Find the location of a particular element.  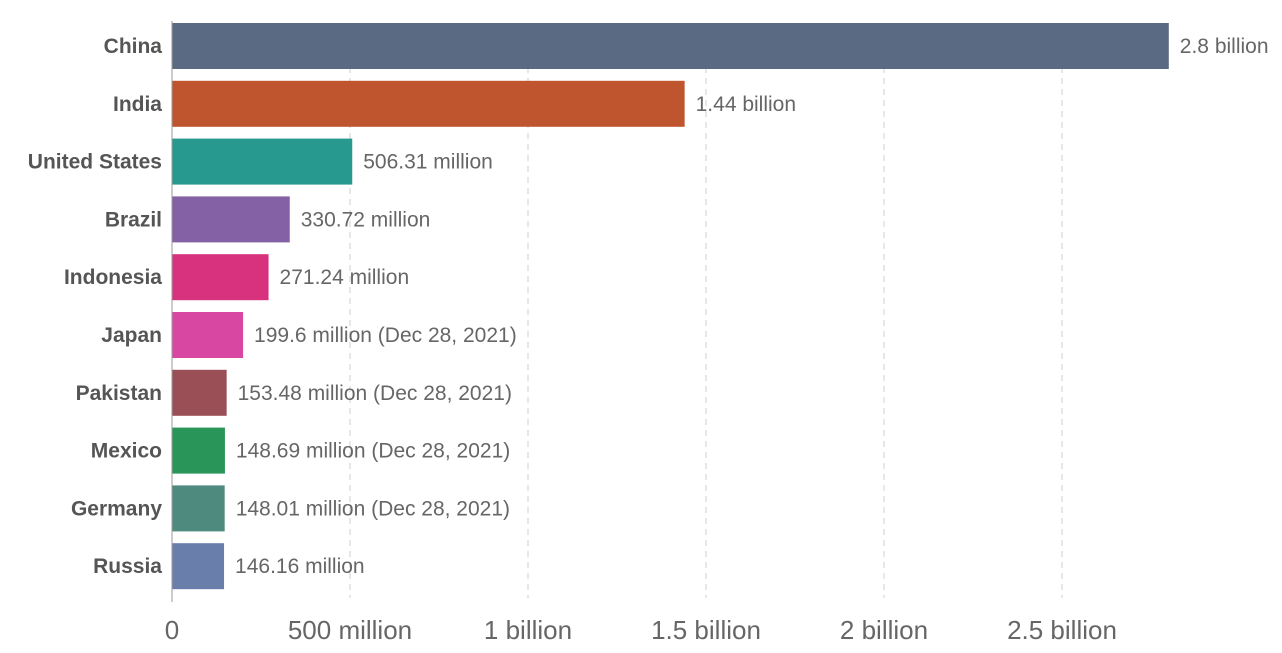

value-label: 271.24 million is located at coordinates (345, 277).